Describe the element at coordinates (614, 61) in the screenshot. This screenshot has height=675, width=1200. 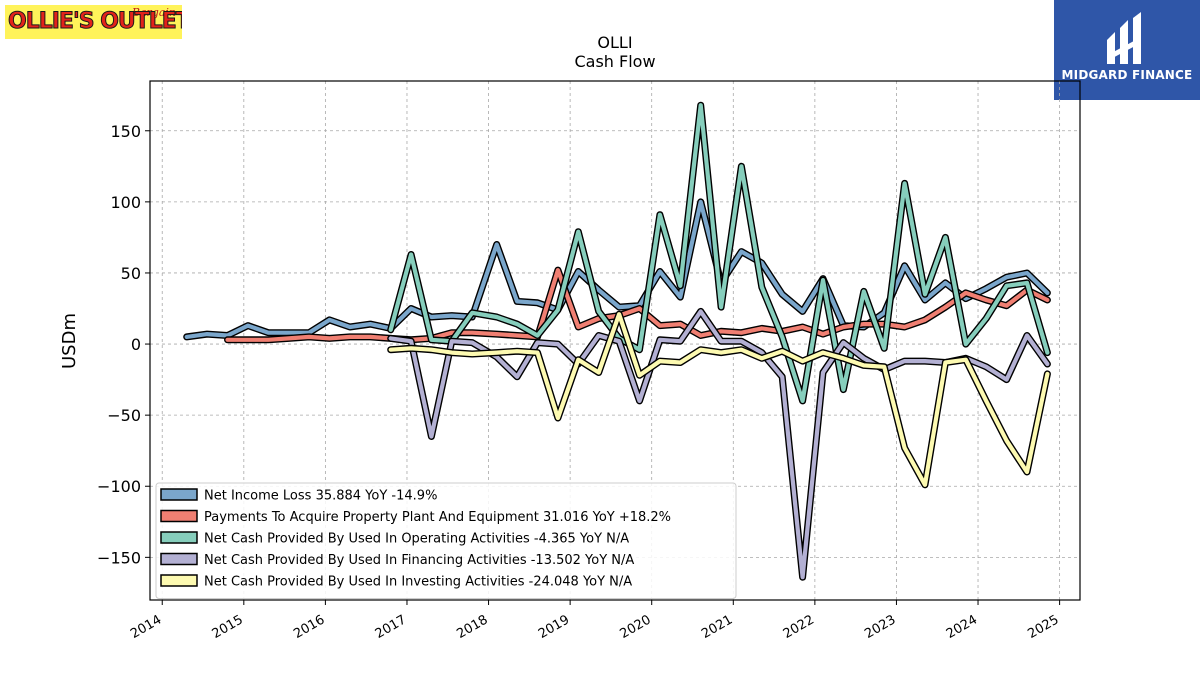
I see `chart-subtitle: Cash Flow` at that location.